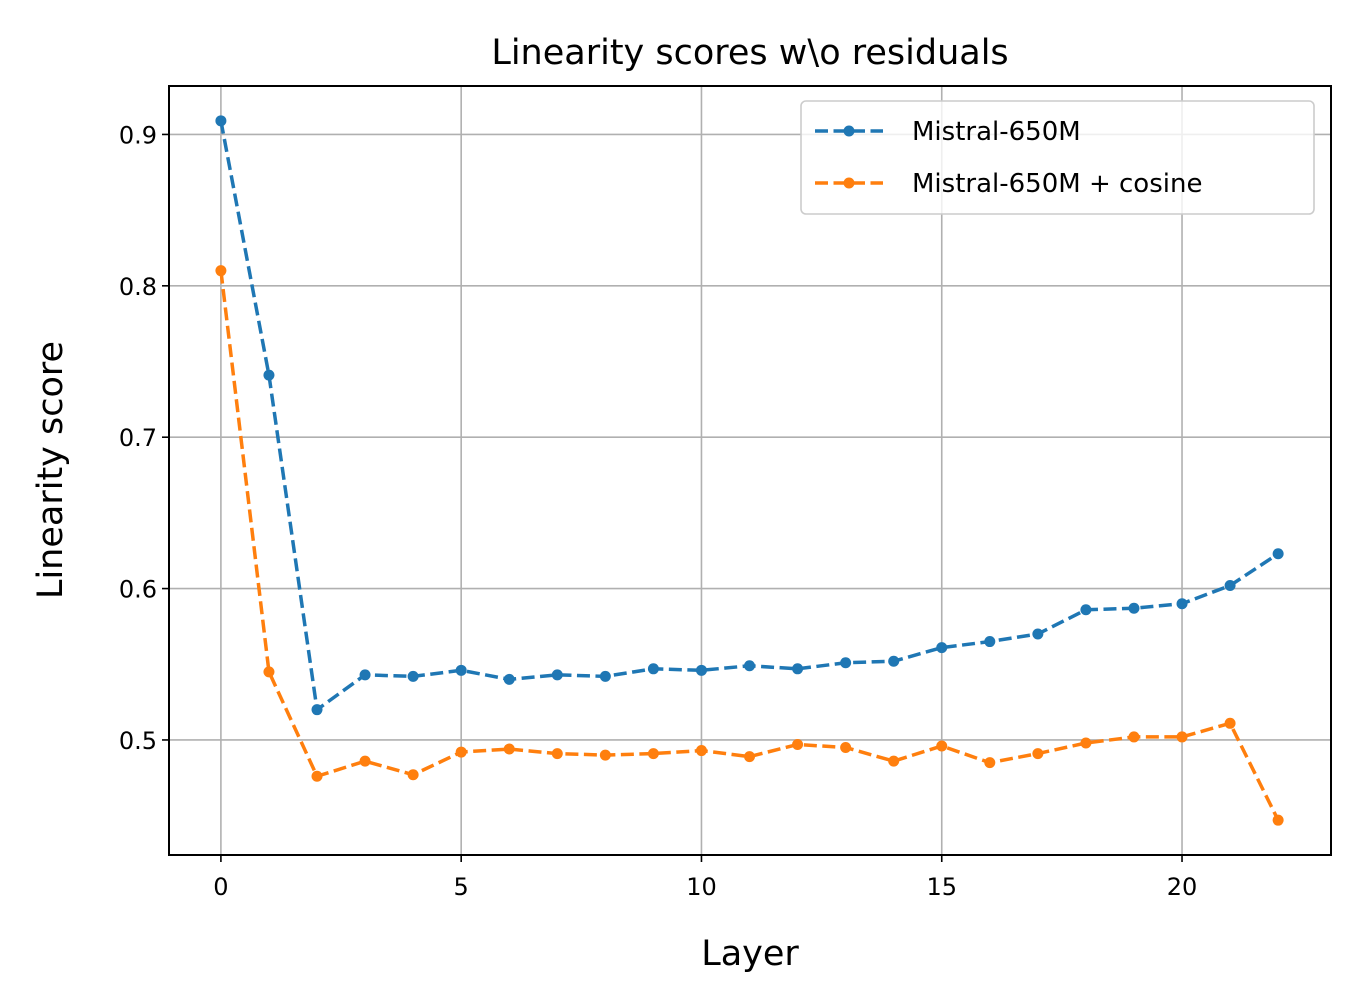  I want to click on y-axis-label: Linearity score, so click(51, 470).